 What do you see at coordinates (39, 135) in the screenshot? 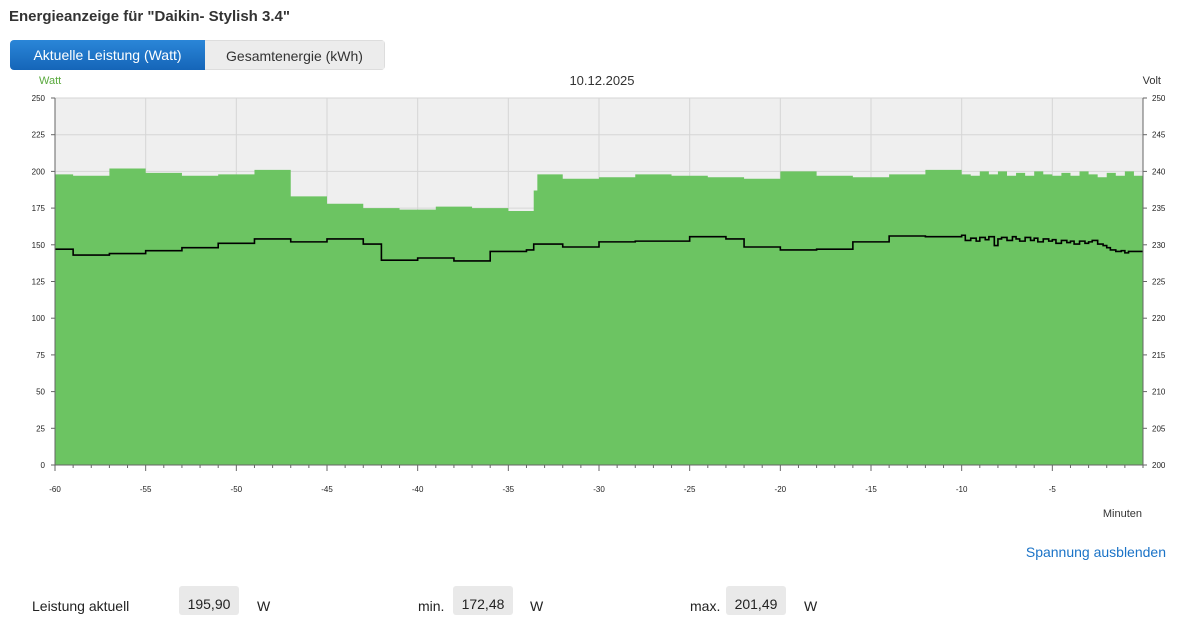
I see `y-tick-label-left: 225` at bounding box center [39, 135].